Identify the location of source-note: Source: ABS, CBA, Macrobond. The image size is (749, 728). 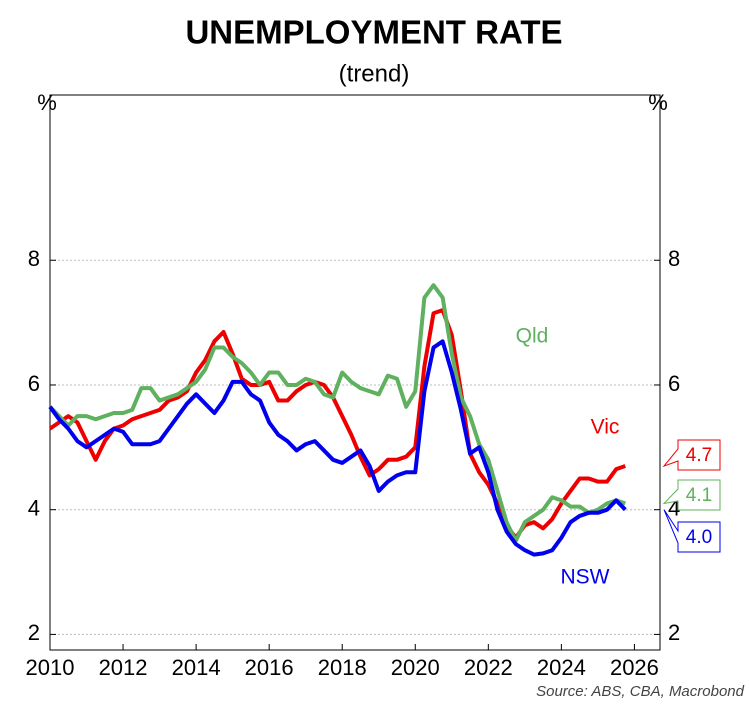
(640, 691).